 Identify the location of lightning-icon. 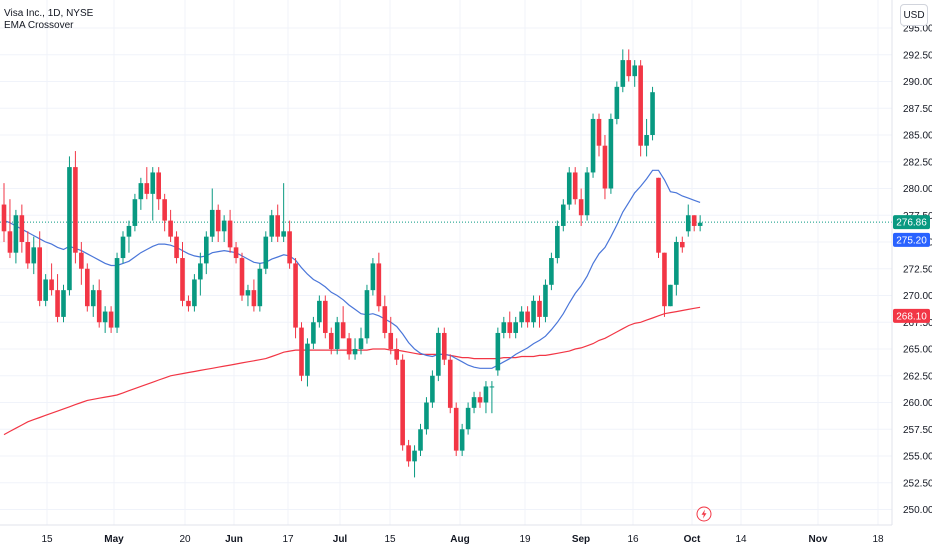
(704, 514).